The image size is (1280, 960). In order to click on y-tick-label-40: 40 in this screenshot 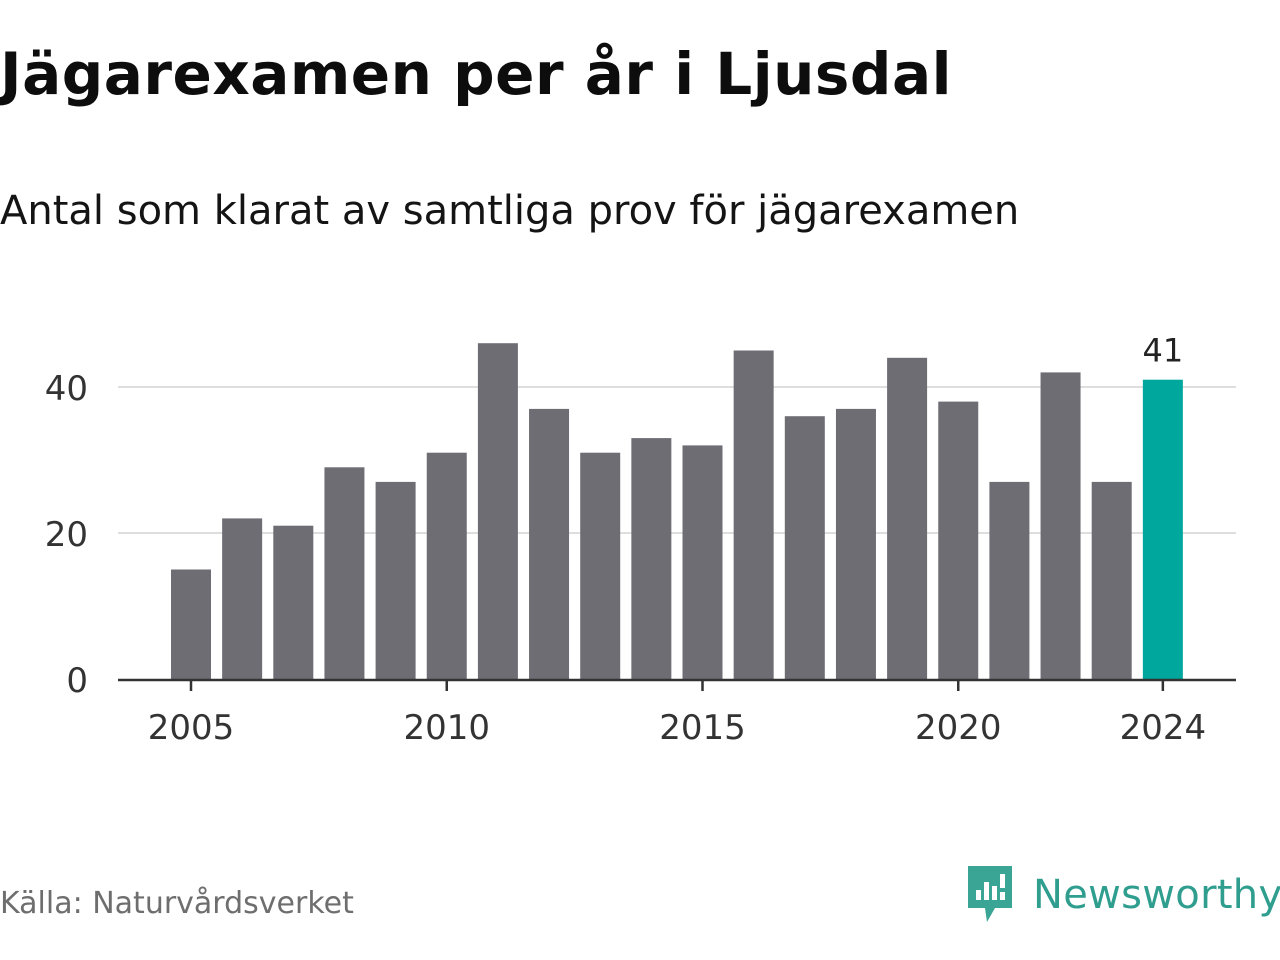, I will do `click(66, 389)`.